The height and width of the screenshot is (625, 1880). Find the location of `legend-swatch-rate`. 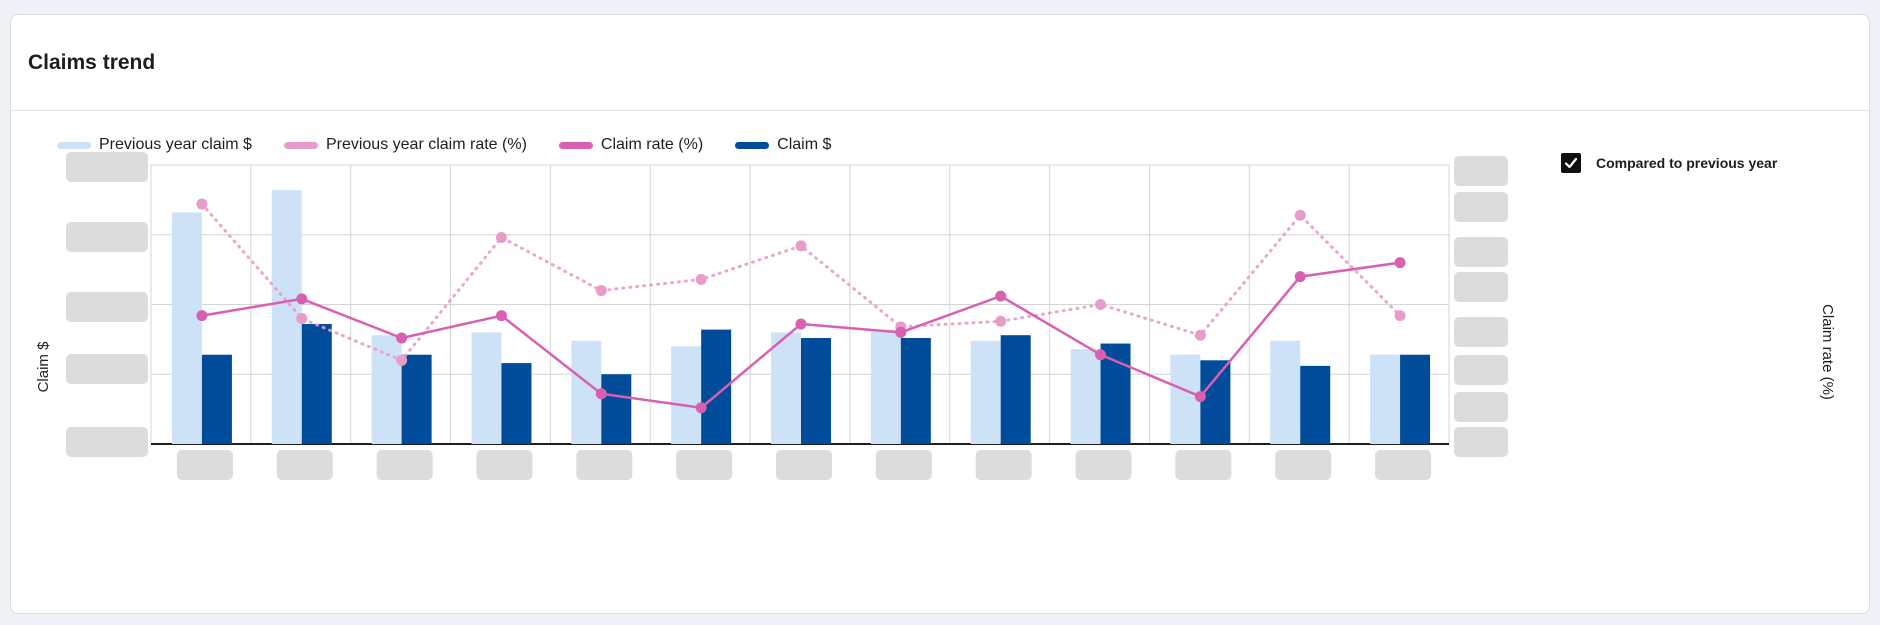

legend-swatch-rate is located at coordinates (575, 145).